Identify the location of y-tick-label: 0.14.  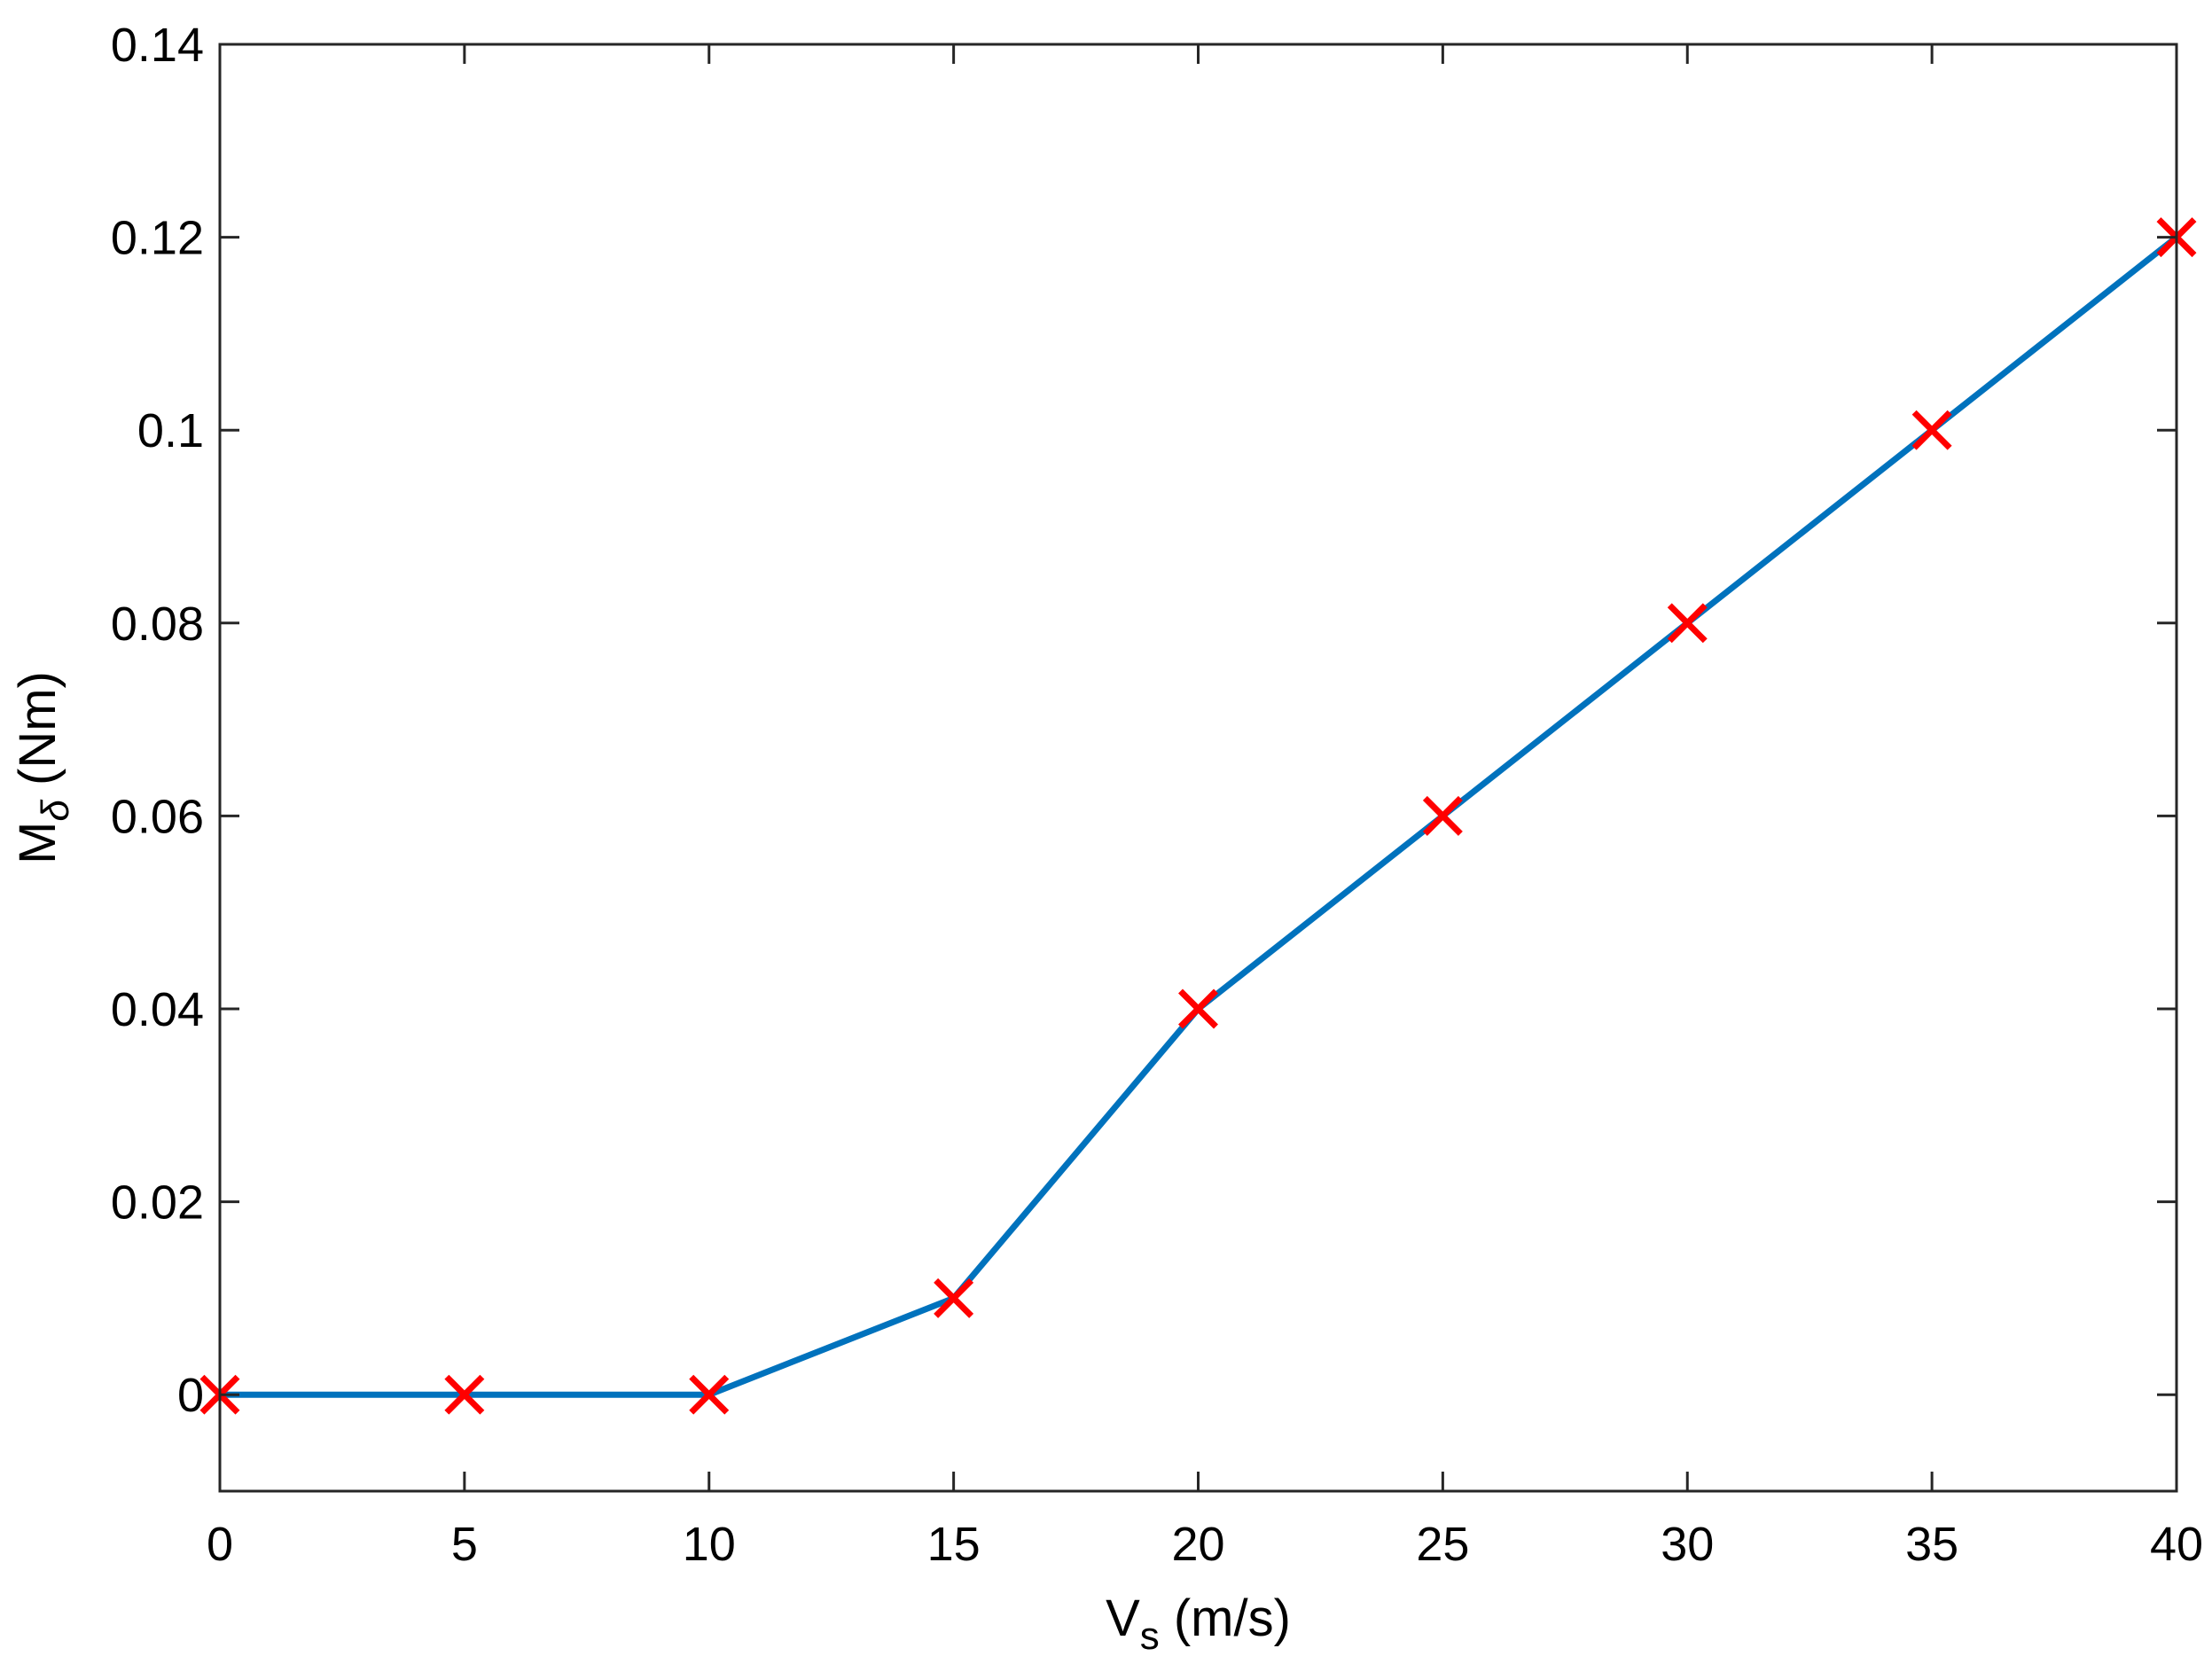
(158, 45).